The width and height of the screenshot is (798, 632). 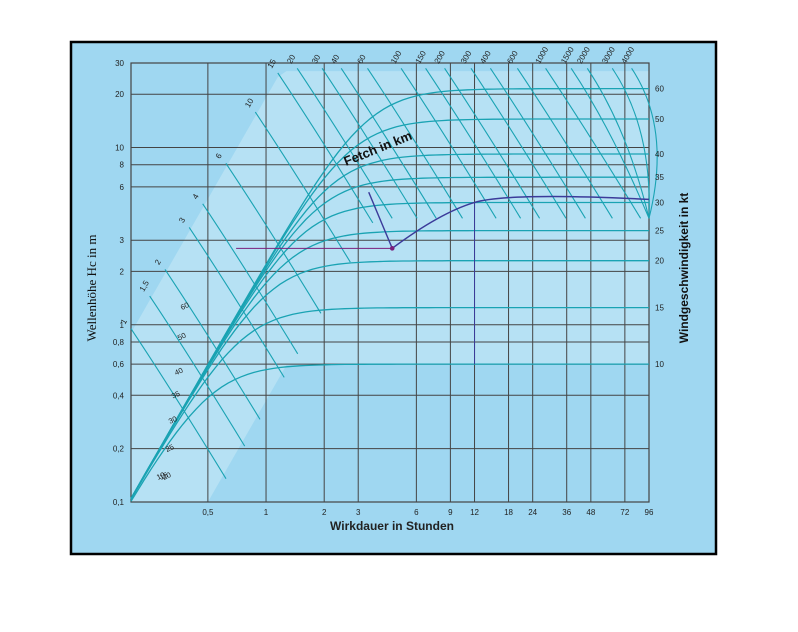 What do you see at coordinates (119, 449) in the screenshot?
I see `y-tick-label: 0,2` at bounding box center [119, 449].